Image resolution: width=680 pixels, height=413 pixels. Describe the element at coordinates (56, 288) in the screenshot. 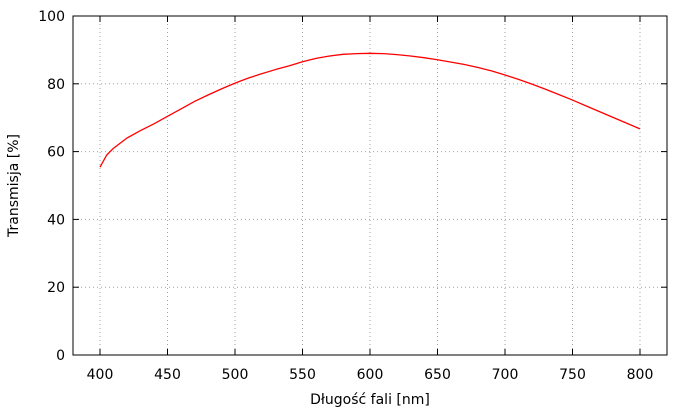

I see `y-tick-label: 20` at that location.